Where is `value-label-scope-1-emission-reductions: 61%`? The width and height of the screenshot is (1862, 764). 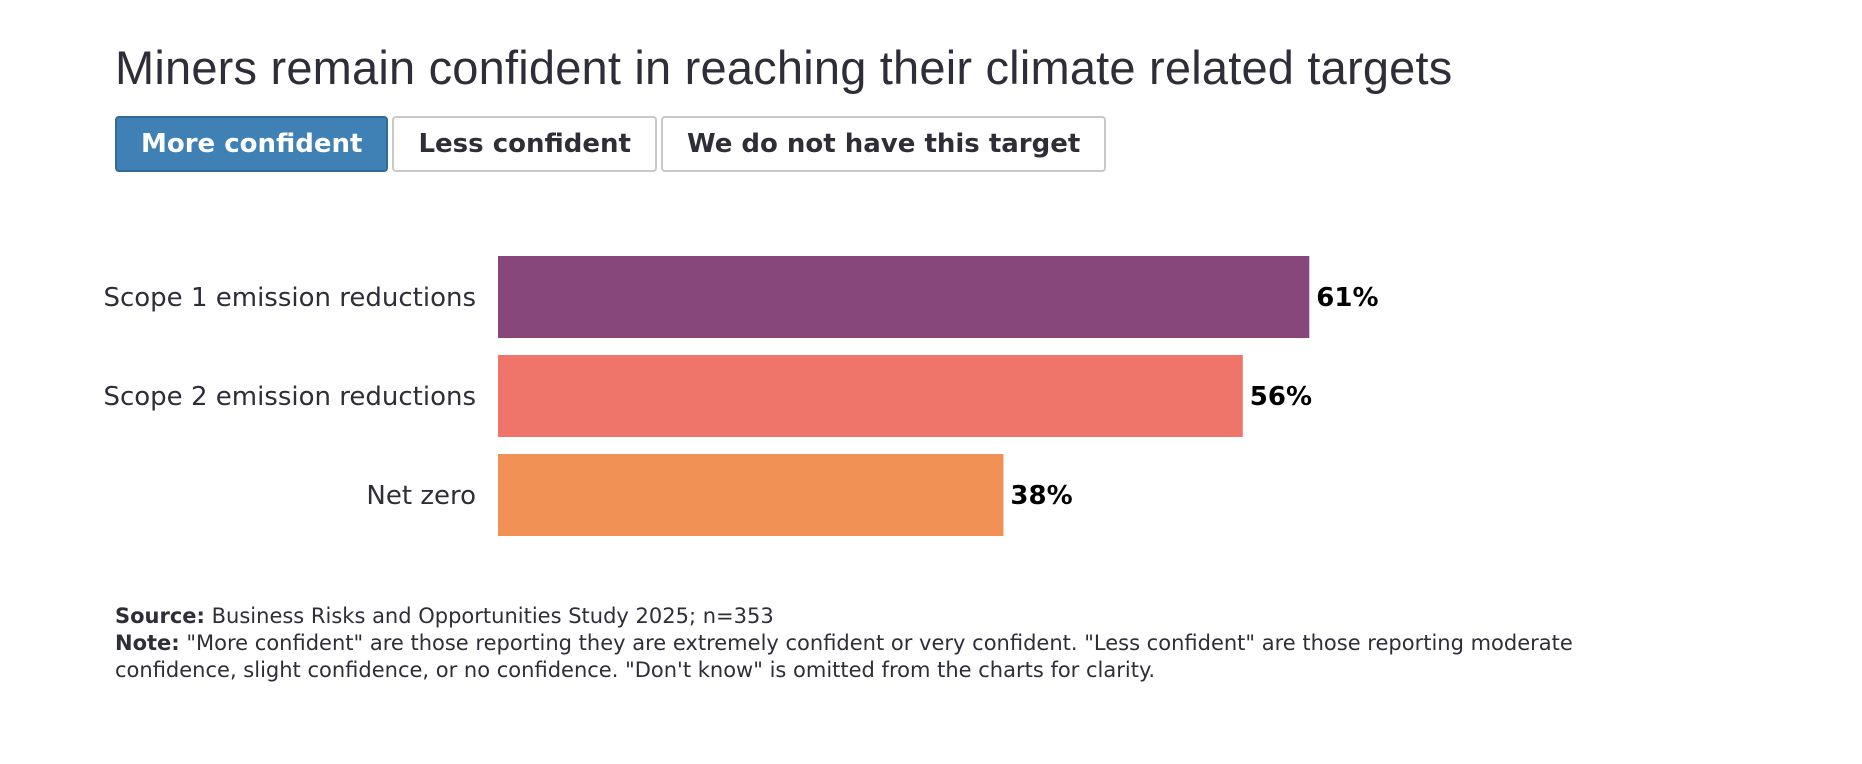 value-label-scope-1-emission-reductions: 61% is located at coordinates (1347, 298).